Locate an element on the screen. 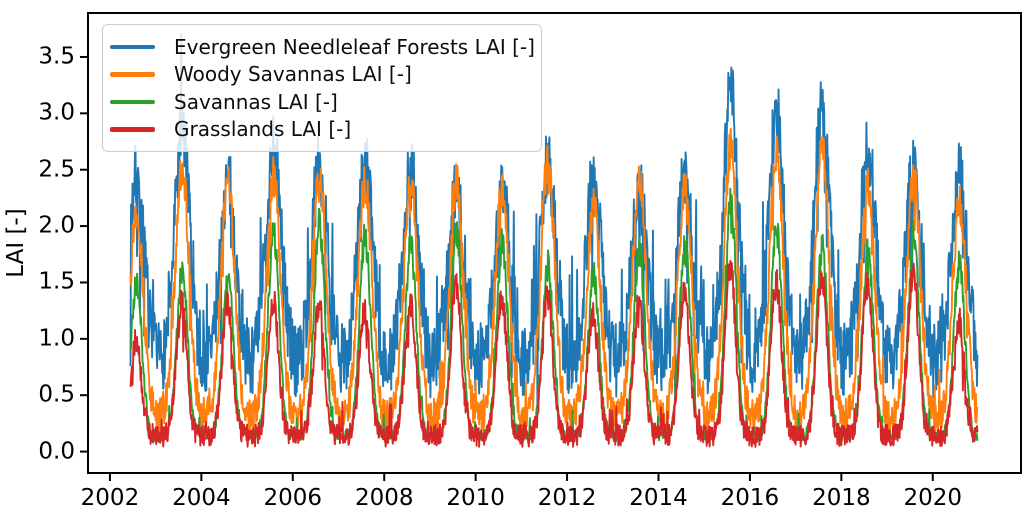  x-tick-label: 2008 is located at coordinates (384, 498).